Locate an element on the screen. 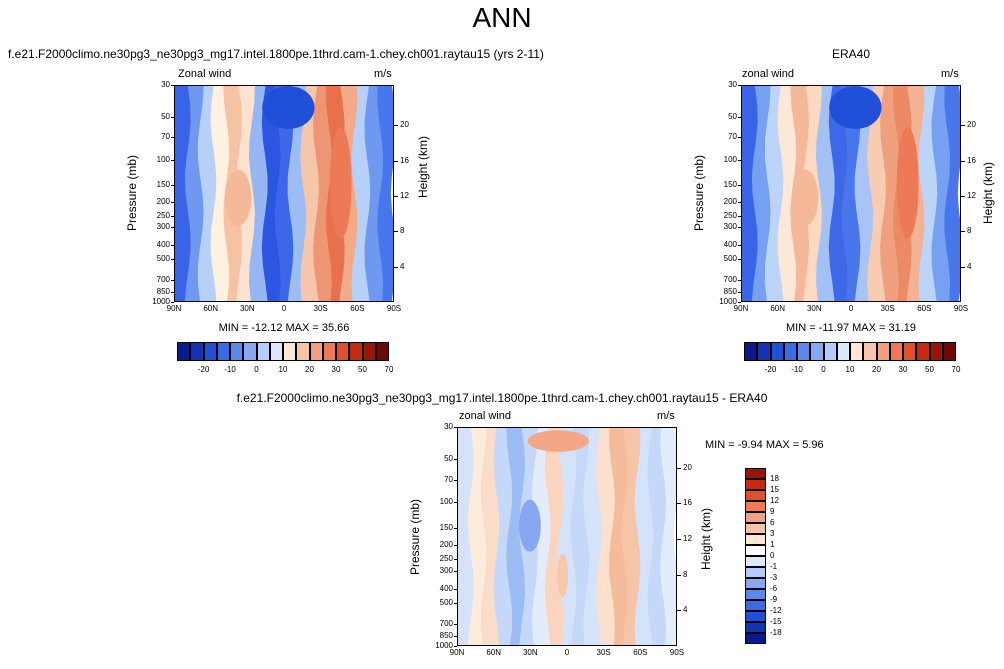  model-pressure-tick-1: 50 is located at coordinates (165, 116).